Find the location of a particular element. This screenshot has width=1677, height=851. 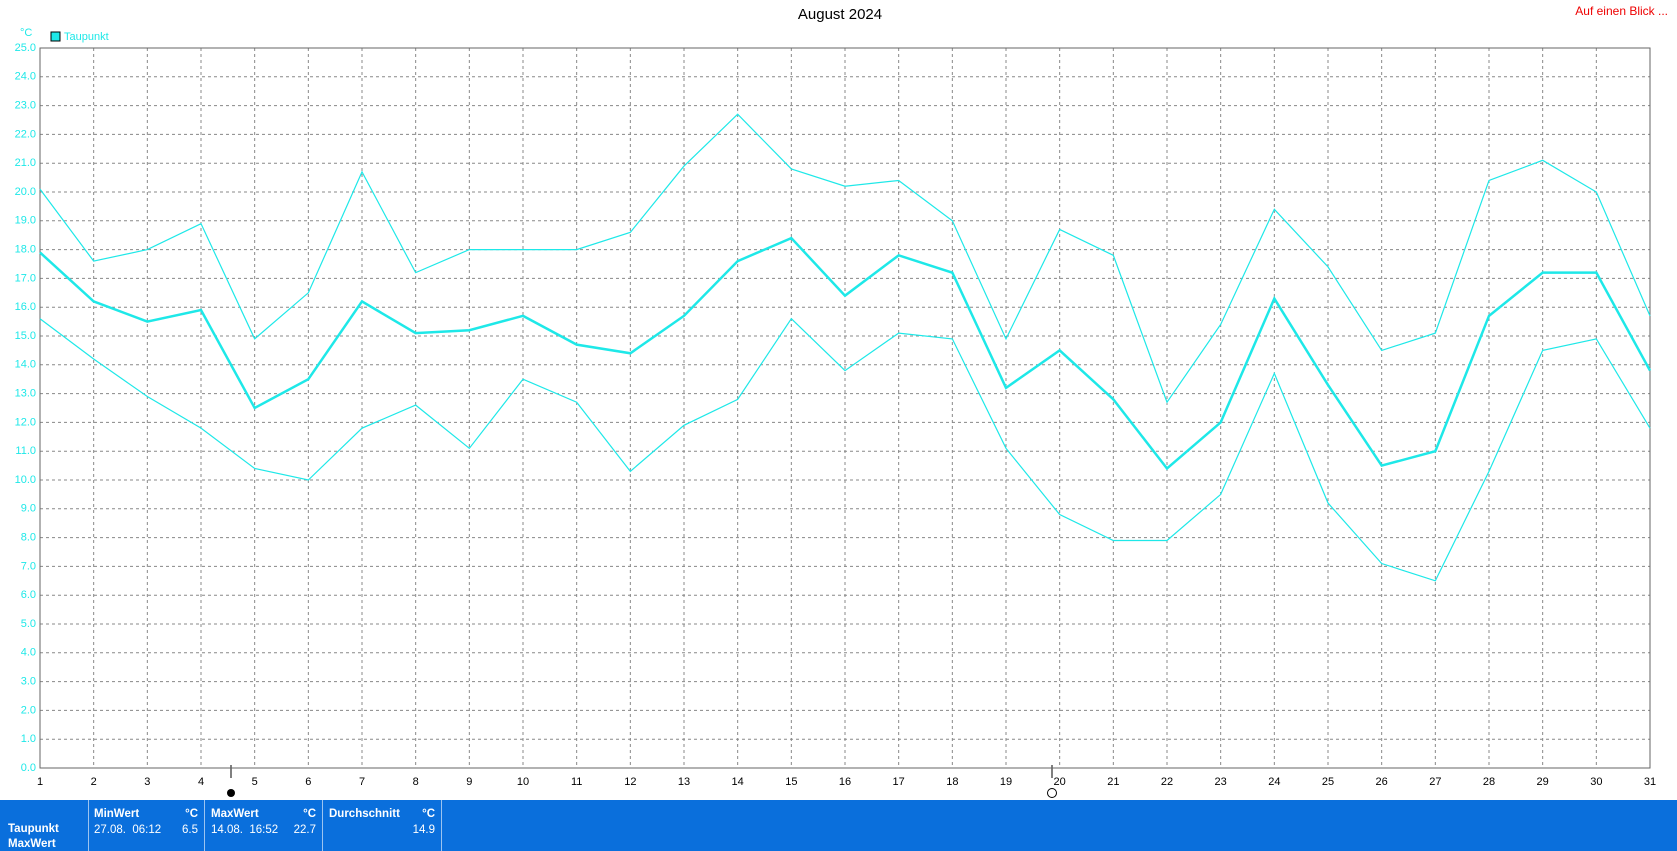

x-tick-label: 19 is located at coordinates (1006, 782).